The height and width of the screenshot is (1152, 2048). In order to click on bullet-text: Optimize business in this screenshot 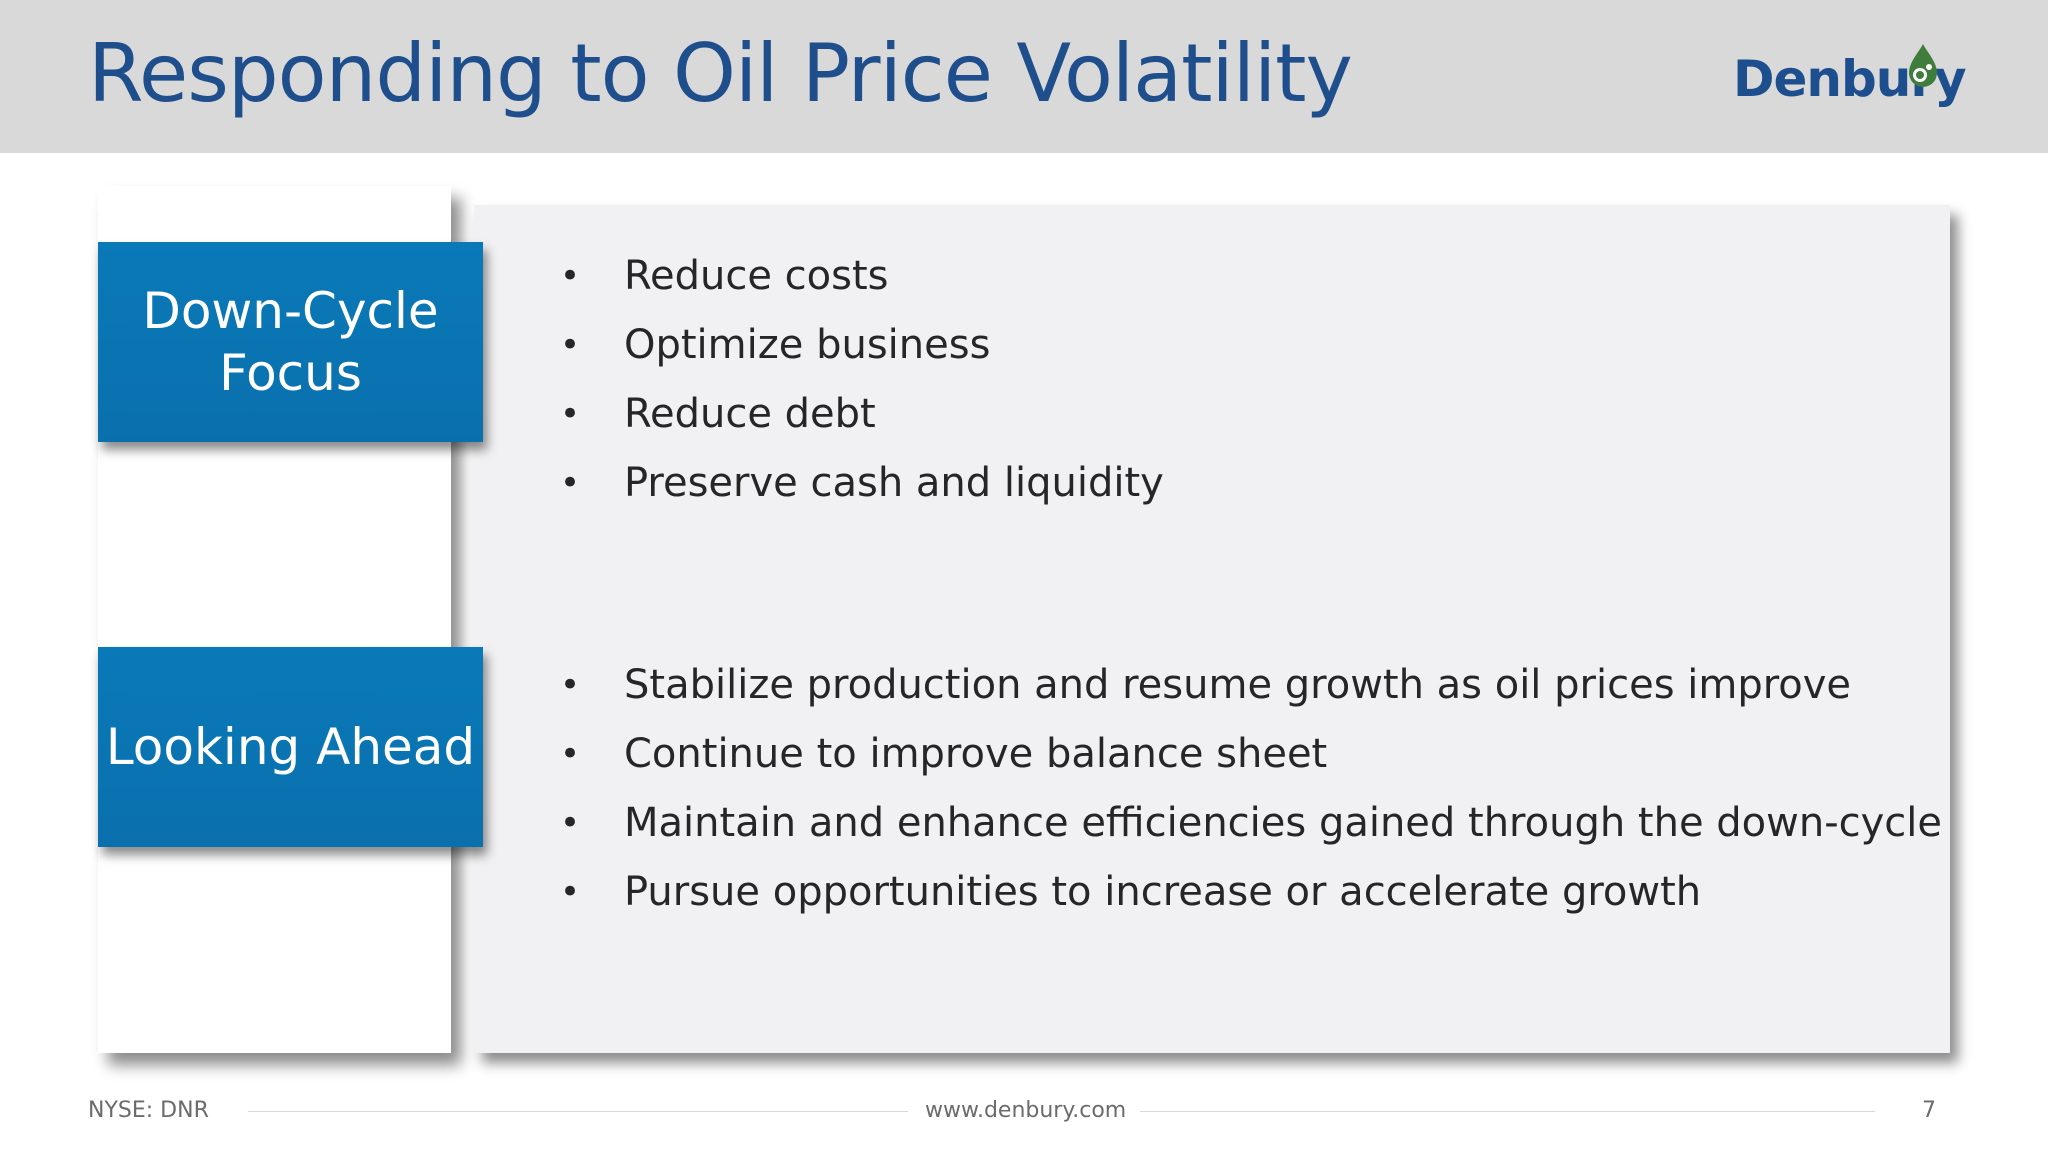, I will do `click(807, 345)`.